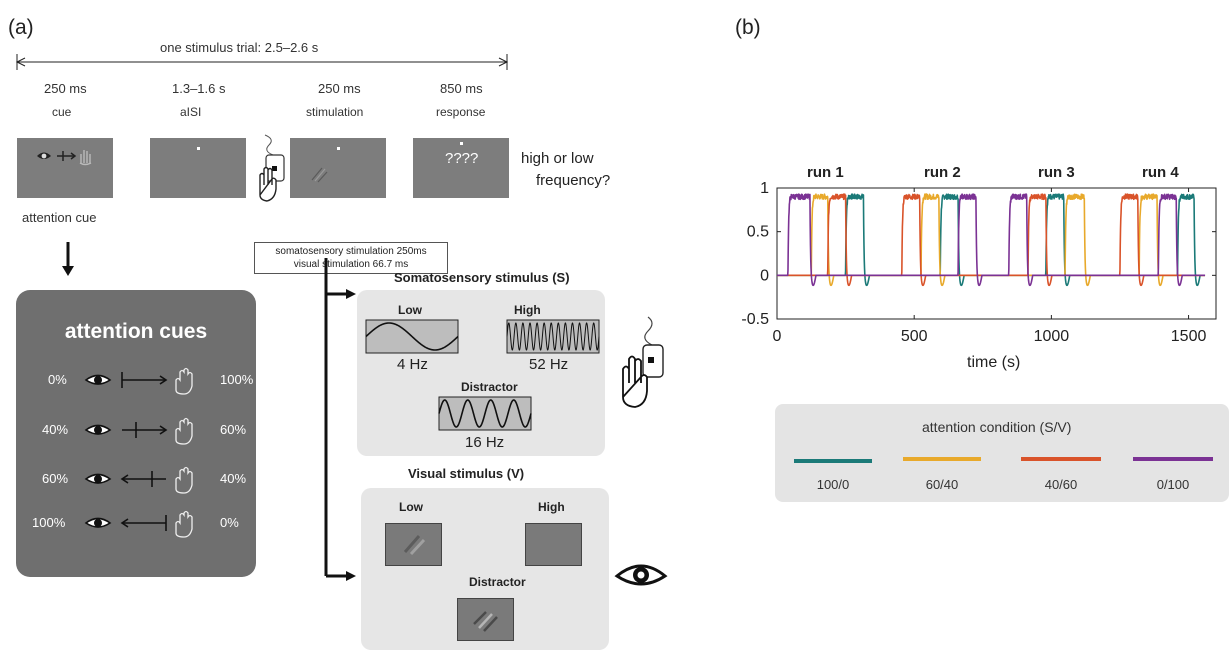 This screenshot has width=1231, height=650. I want to click on gabor-distractor, so click(485, 621).